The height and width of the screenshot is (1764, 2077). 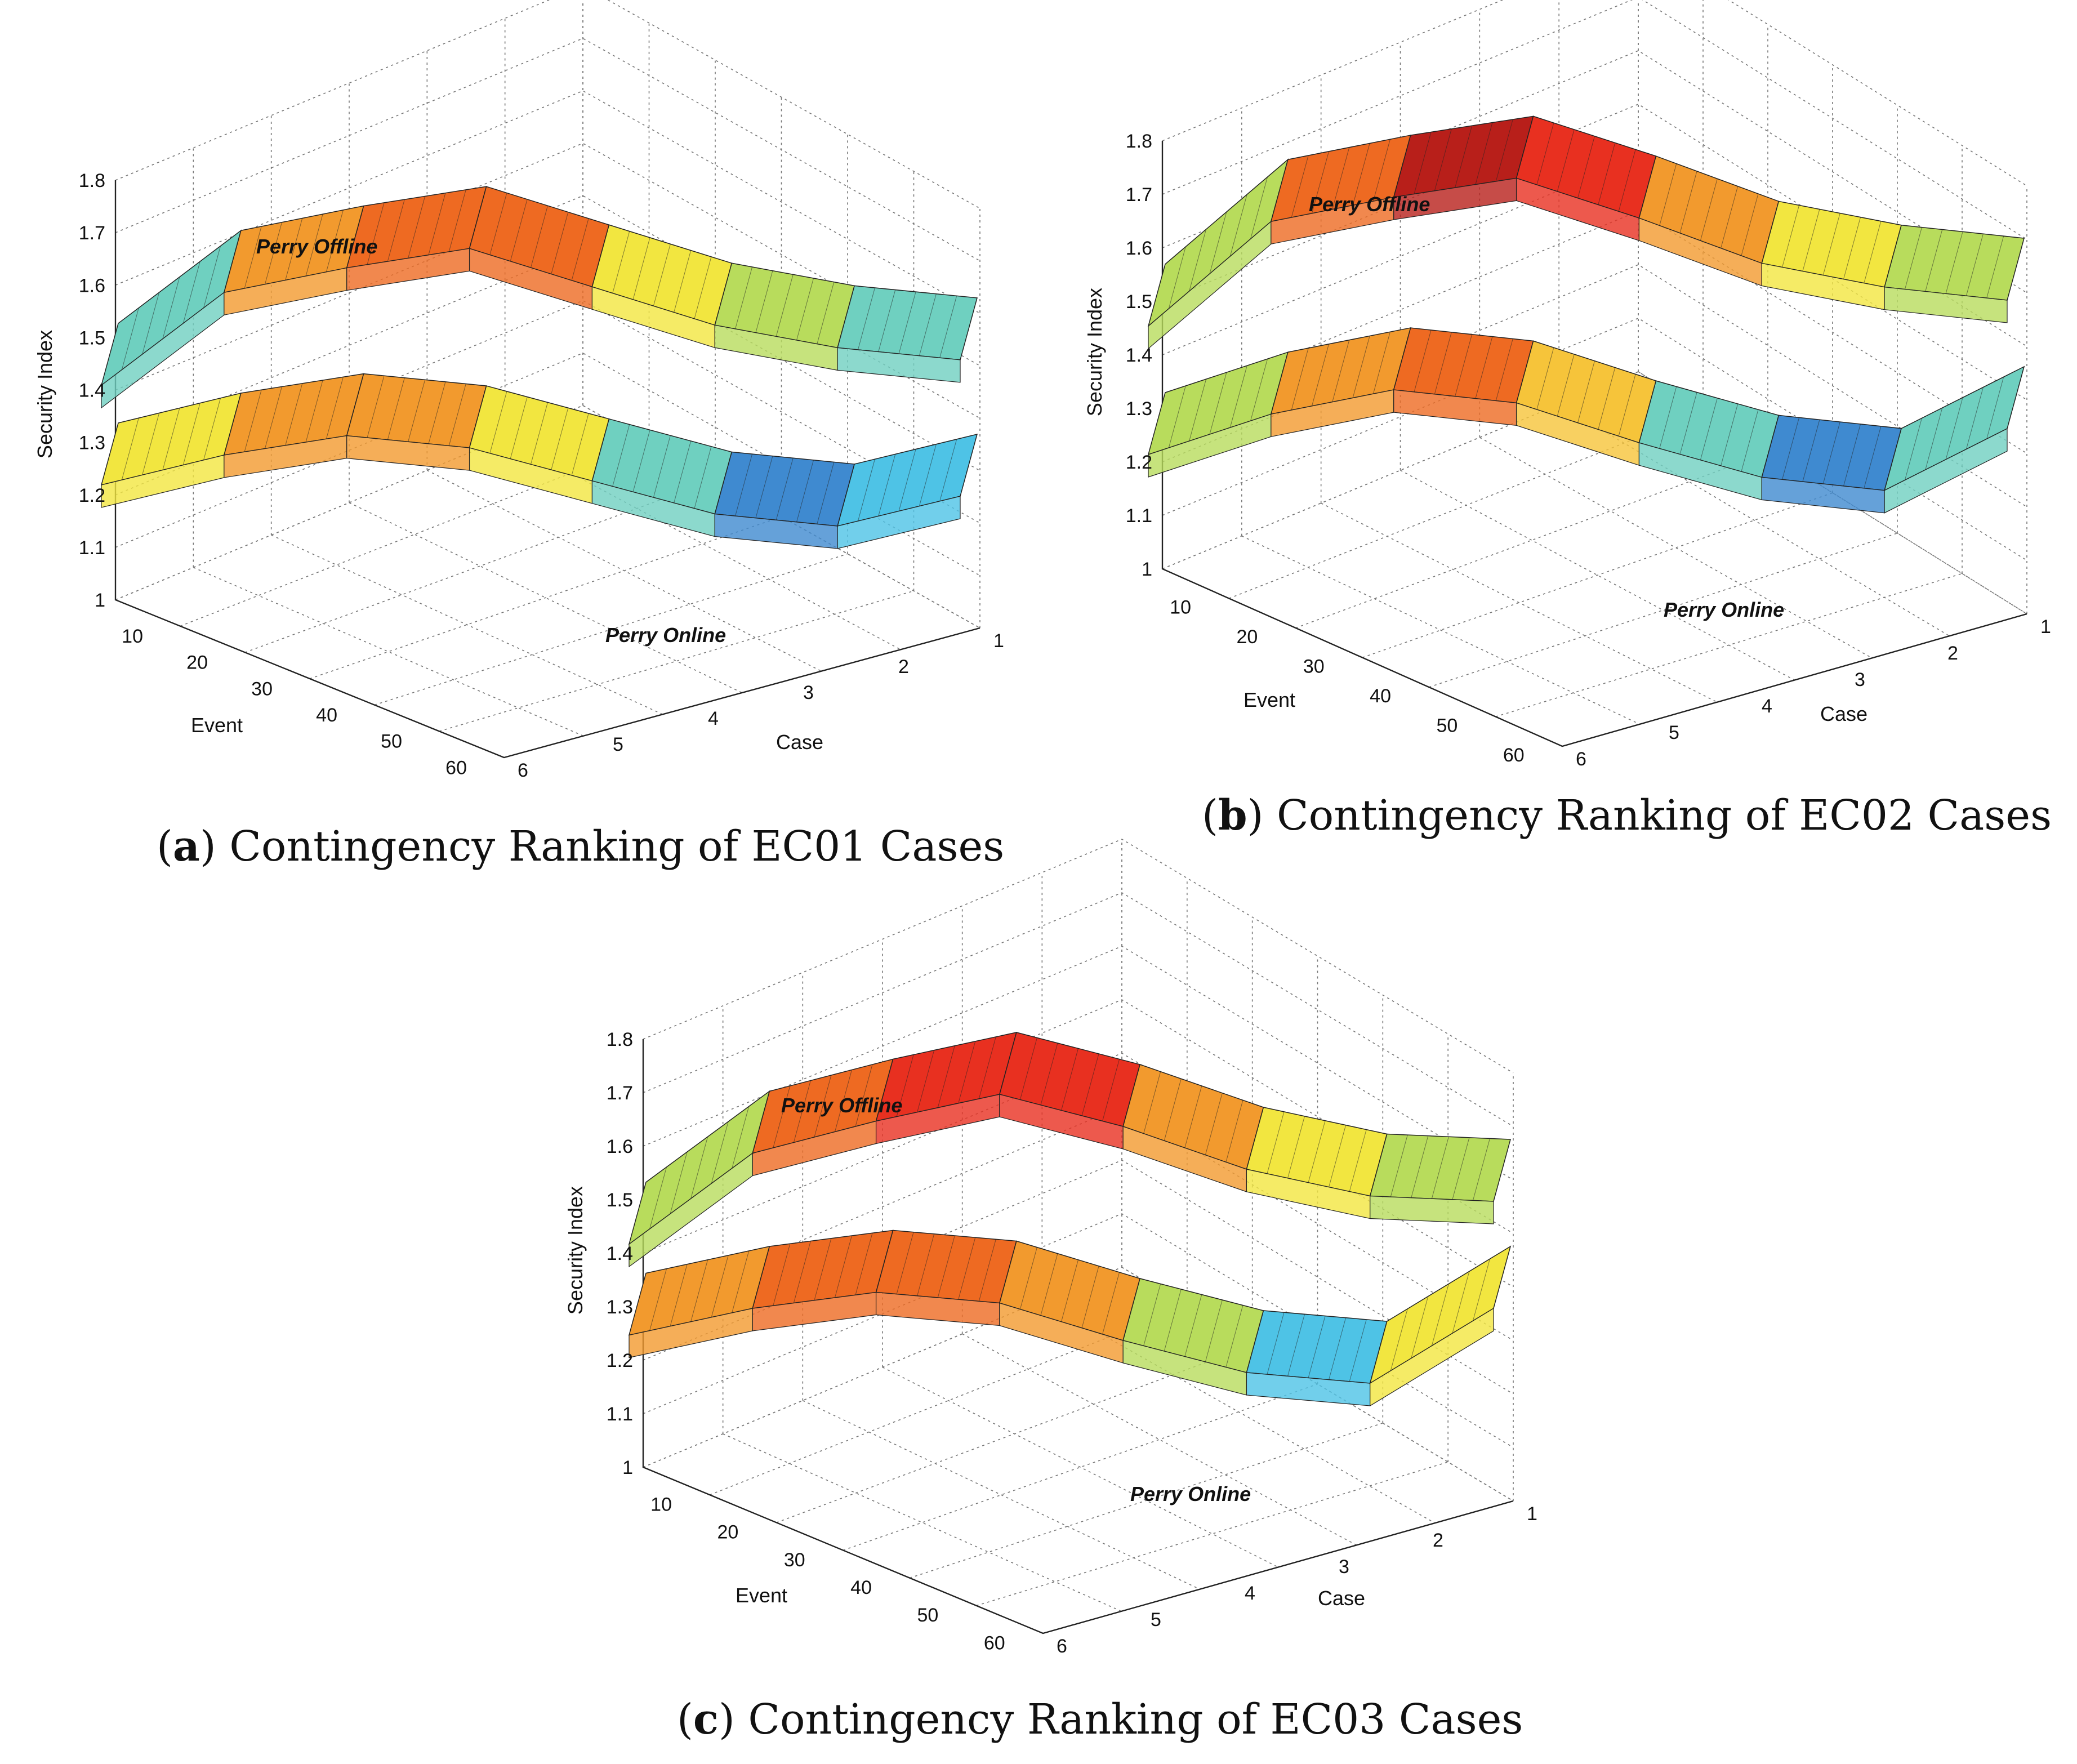 I want to click on z-tick-label: 1.3, so click(x=1139, y=409).